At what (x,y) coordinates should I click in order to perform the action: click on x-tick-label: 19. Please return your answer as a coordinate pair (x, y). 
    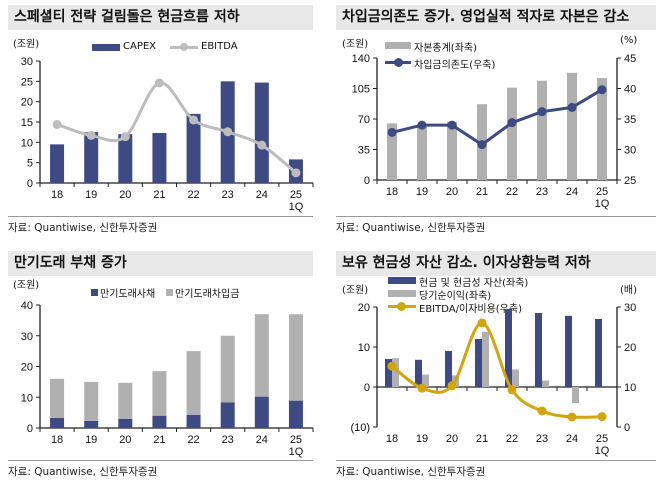
    Looking at the image, I should click on (422, 192).